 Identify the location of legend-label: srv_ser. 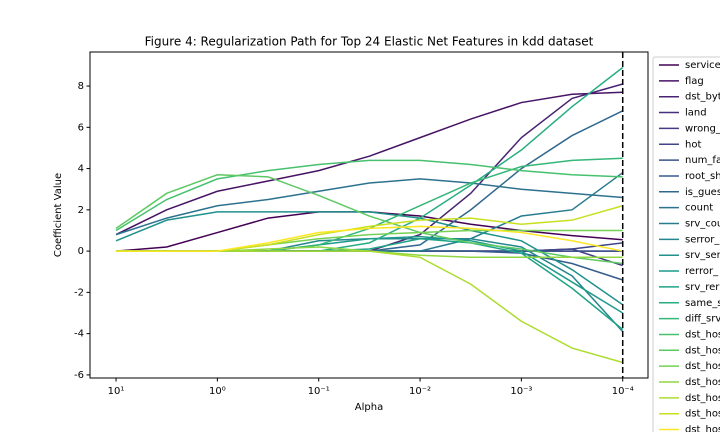
(702, 255).